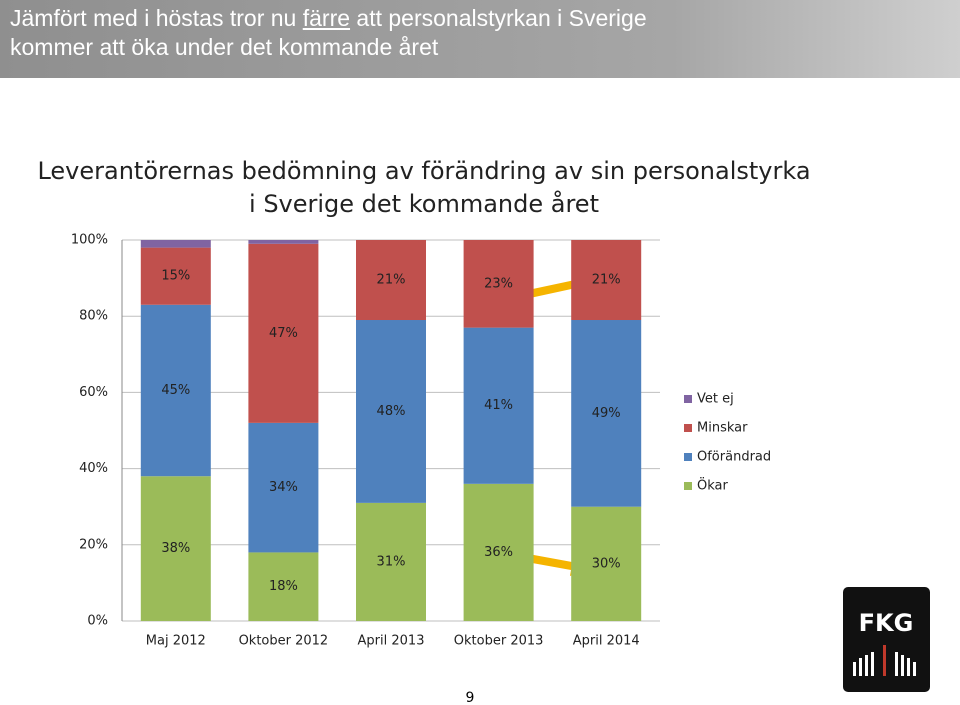 Image resolution: width=960 pixels, height=705 pixels. I want to click on y-tick-label: 100%, so click(89, 240).